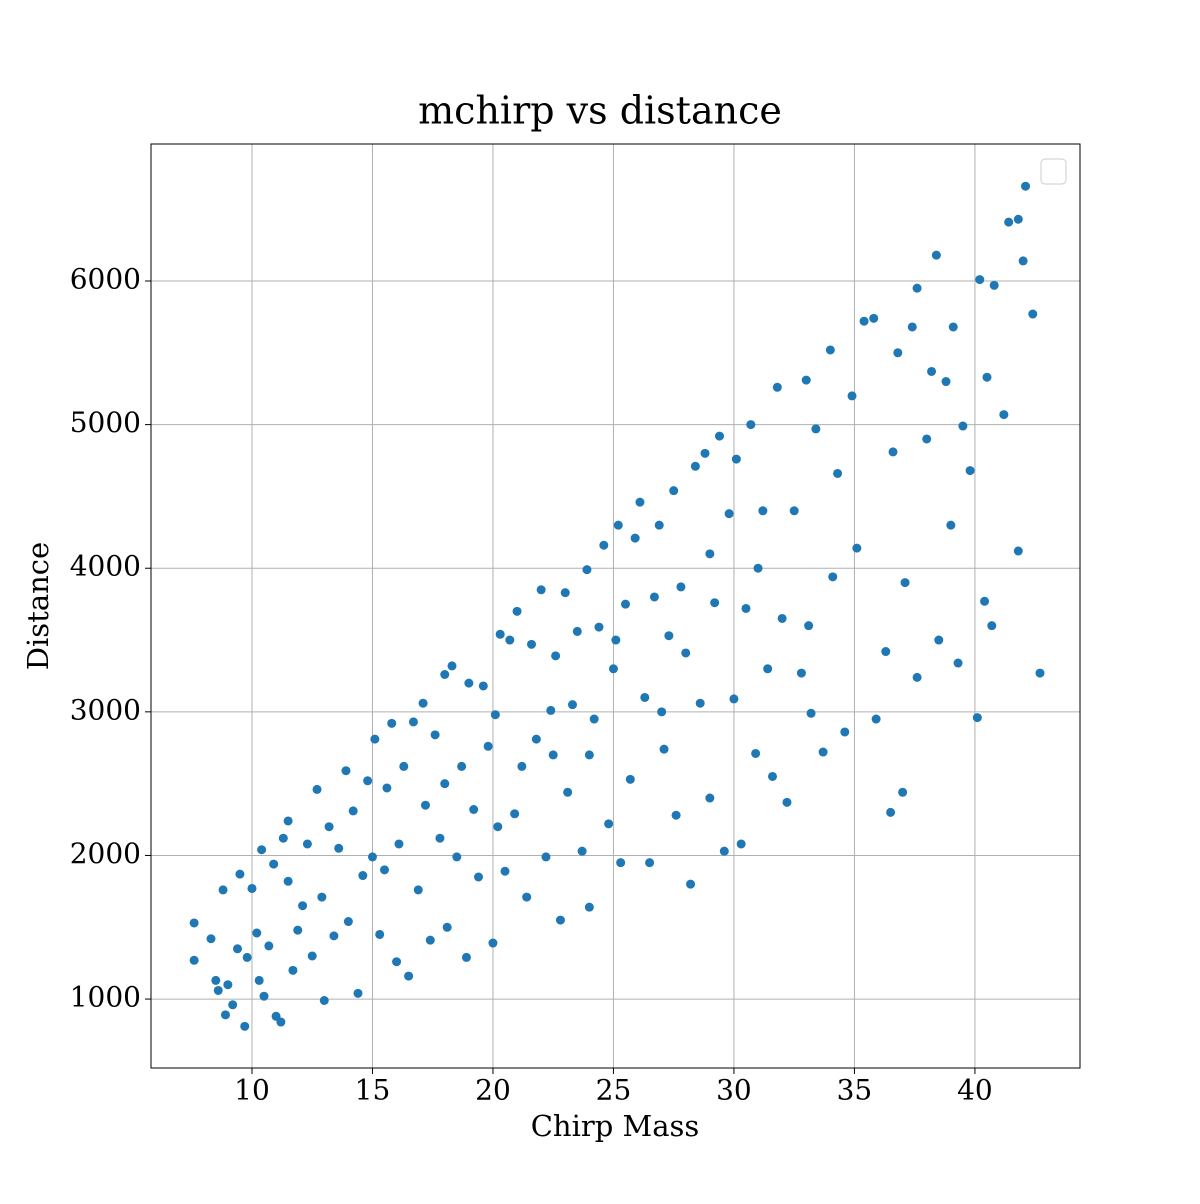 The width and height of the screenshot is (1200, 1204). I want to click on x-tick-label: 20, so click(493, 1090).